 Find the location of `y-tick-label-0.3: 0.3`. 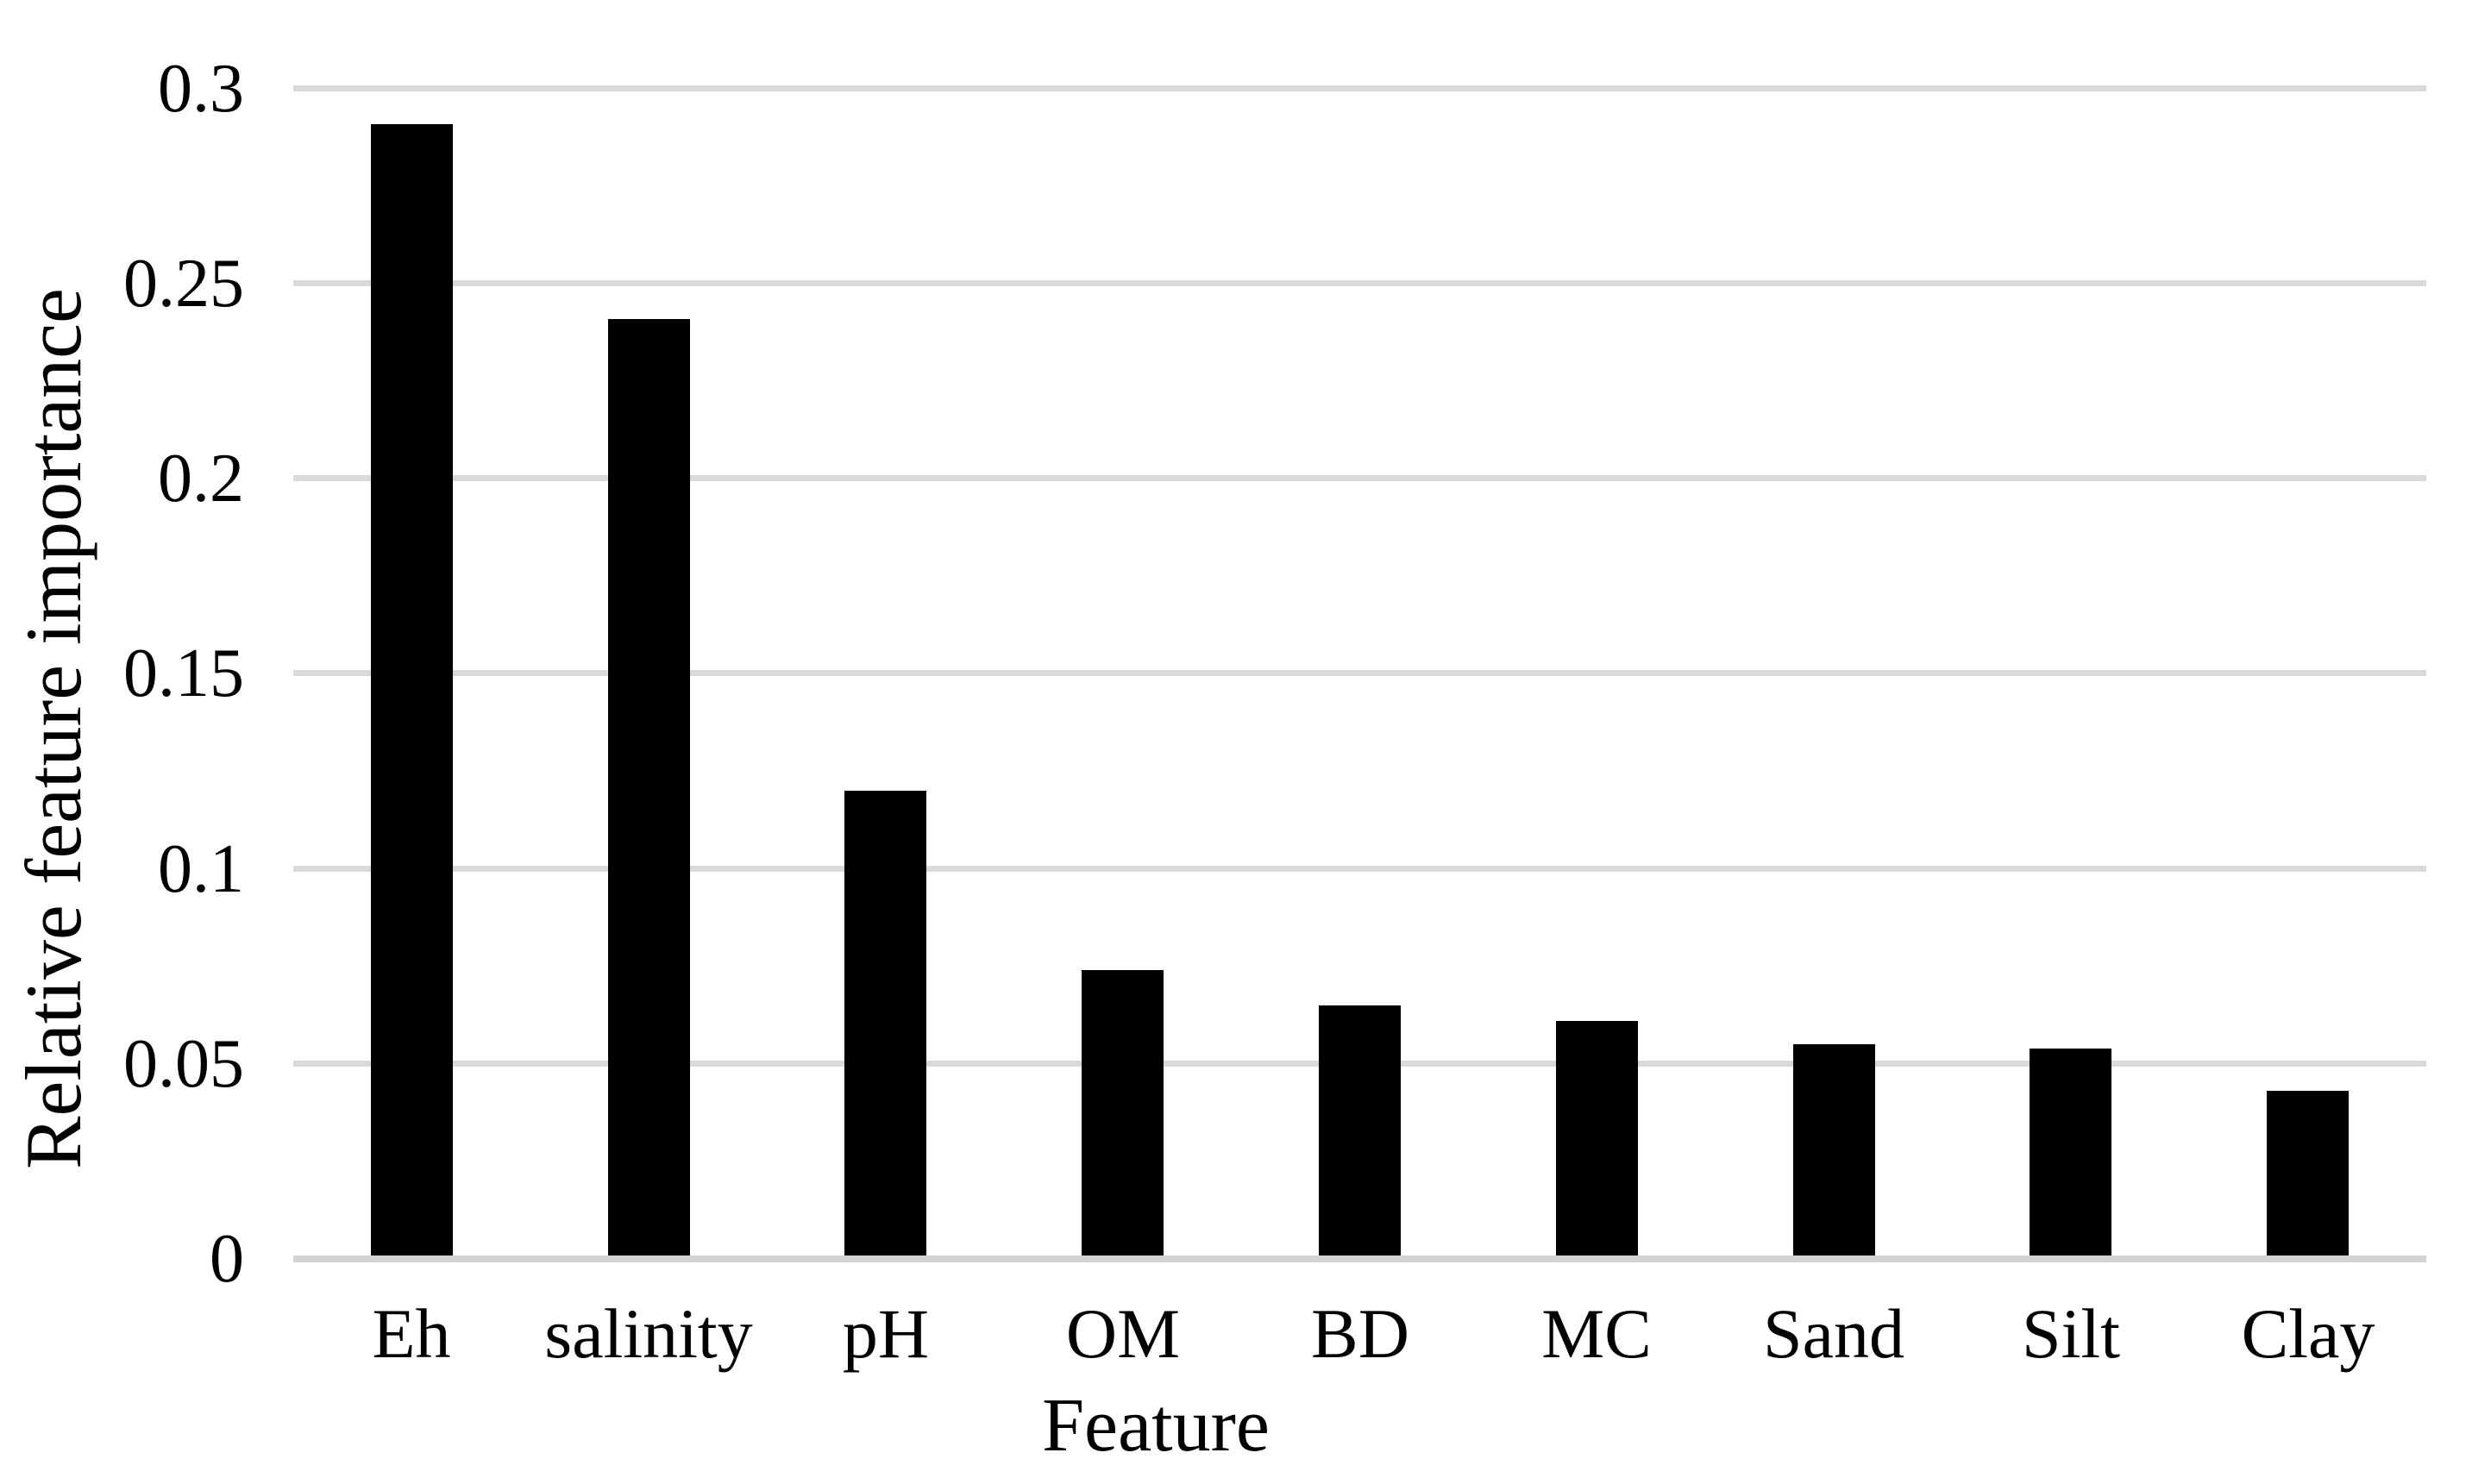

y-tick-label-0.3: 0.3 is located at coordinates (201, 89).